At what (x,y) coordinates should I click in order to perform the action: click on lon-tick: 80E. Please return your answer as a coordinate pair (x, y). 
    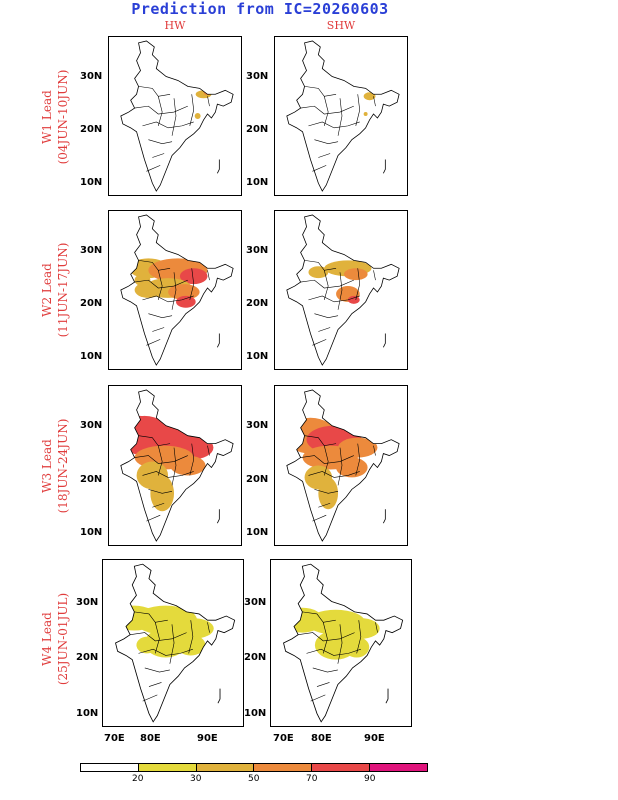
    Looking at the image, I should click on (321, 738).